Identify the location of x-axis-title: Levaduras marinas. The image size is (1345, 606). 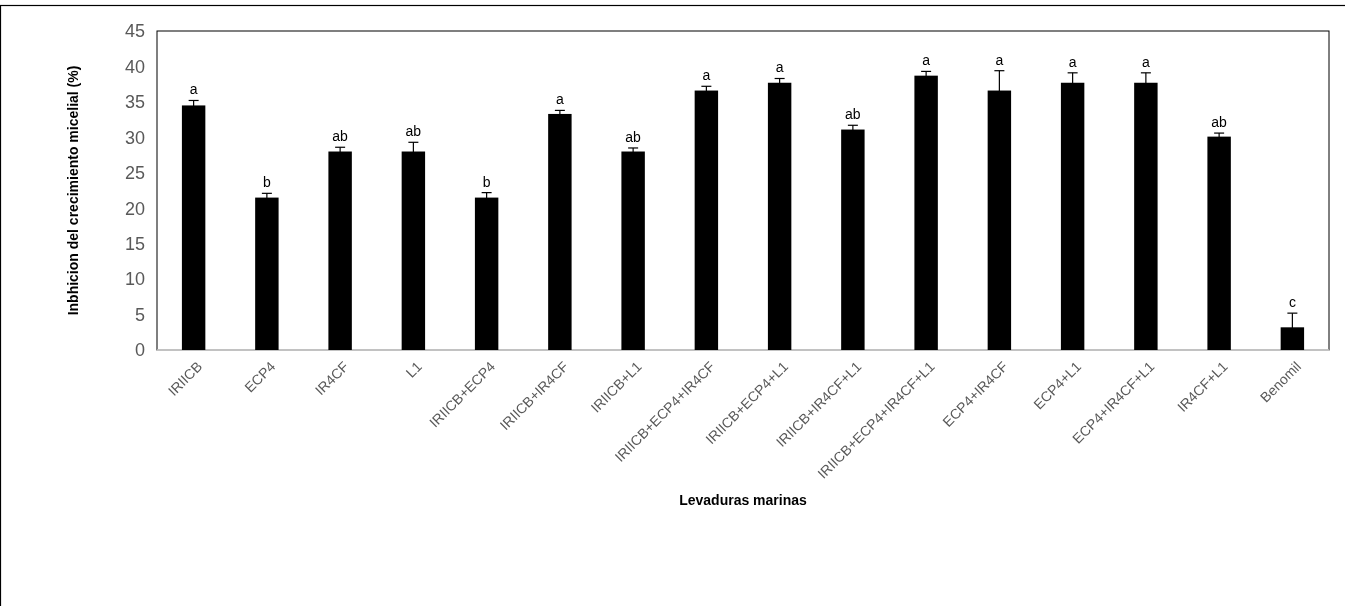
(743, 500).